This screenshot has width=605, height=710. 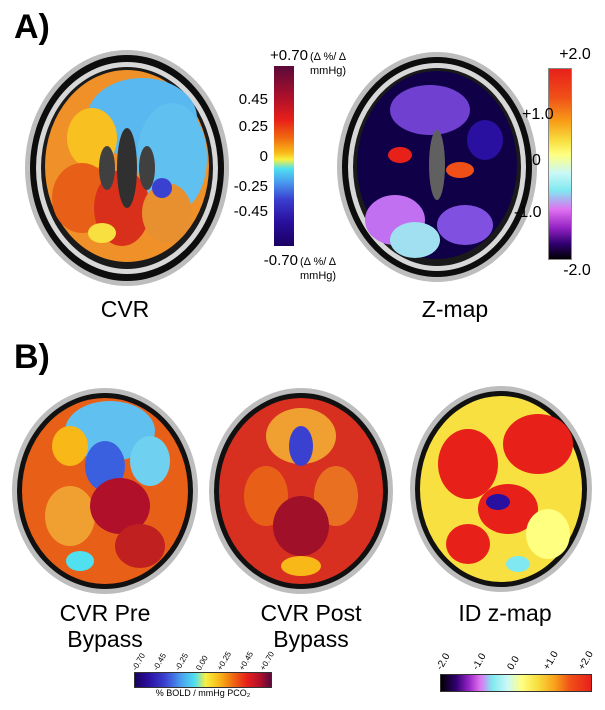 I want to click on b-z-tick-2: 0.0, so click(x=513, y=663).